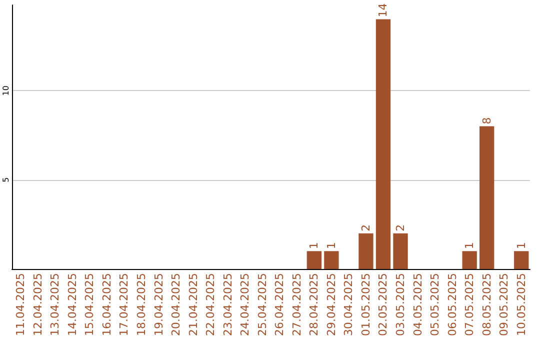  I want to click on x-tick-label: 29.04.2025, so click(331, 304).